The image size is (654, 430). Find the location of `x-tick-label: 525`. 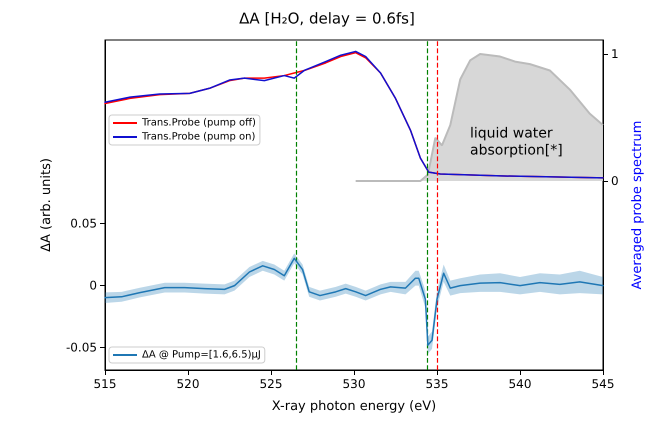

x-tick-label: 525 is located at coordinates (271, 384).